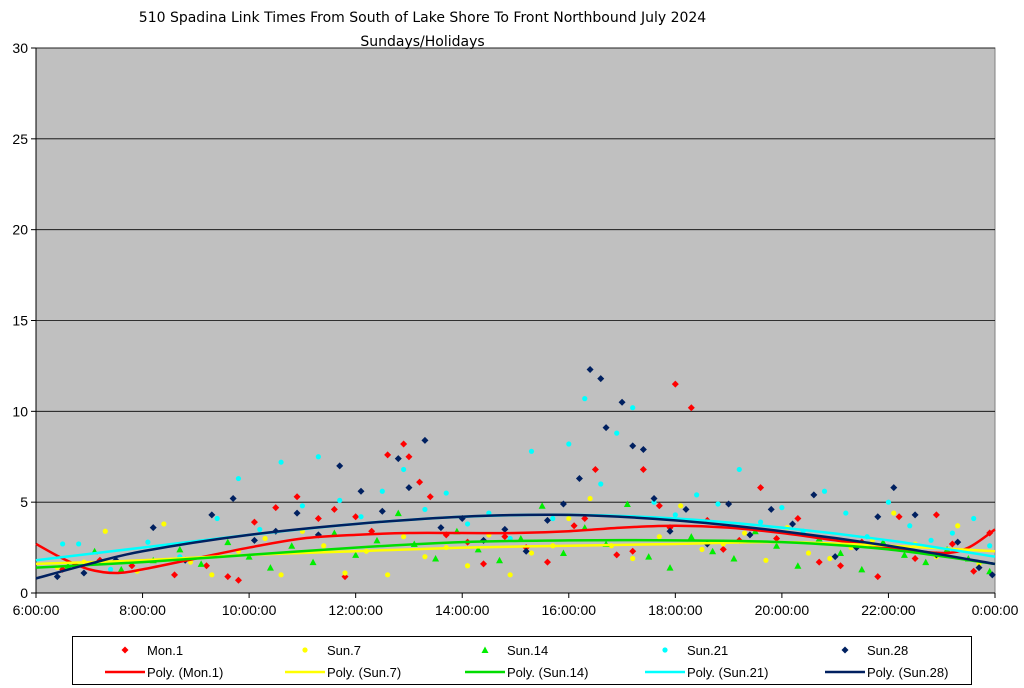 Image resolution: width=1024 pixels, height=688 pixels. What do you see at coordinates (505, 650) in the screenshot?
I see `legend-item: Sun.14` at bounding box center [505, 650].